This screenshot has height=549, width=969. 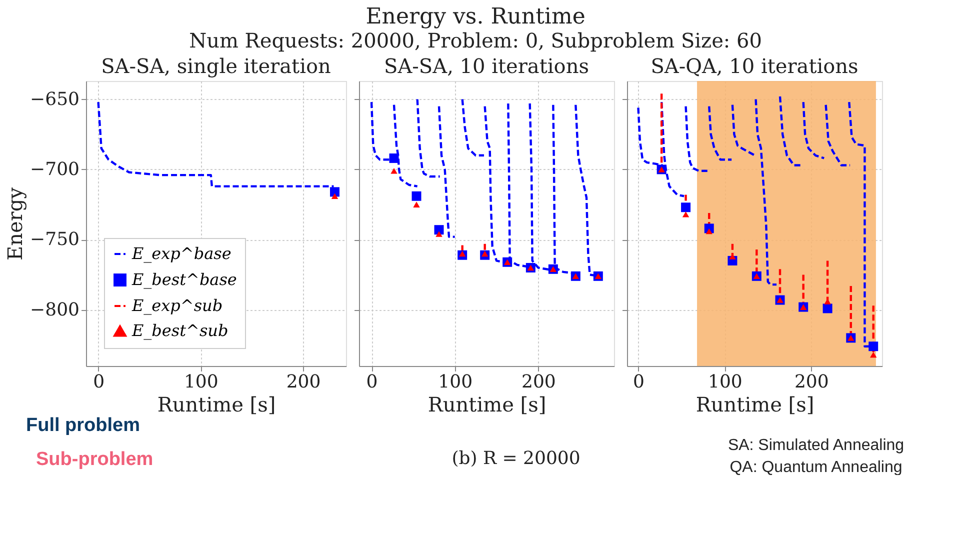 What do you see at coordinates (55, 99) in the screenshot?
I see `y-tick-label: −650` at bounding box center [55, 99].